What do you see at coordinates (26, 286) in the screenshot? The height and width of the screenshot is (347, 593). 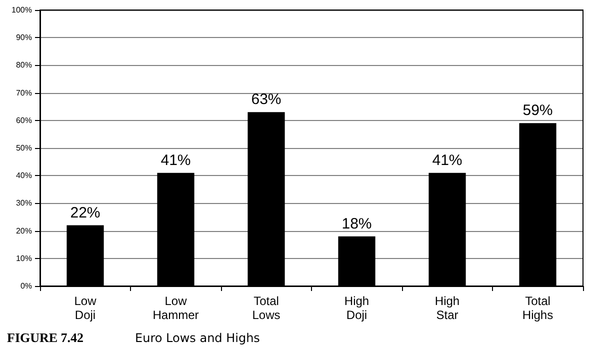 I see `y-tick-label: 0%` at bounding box center [26, 286].